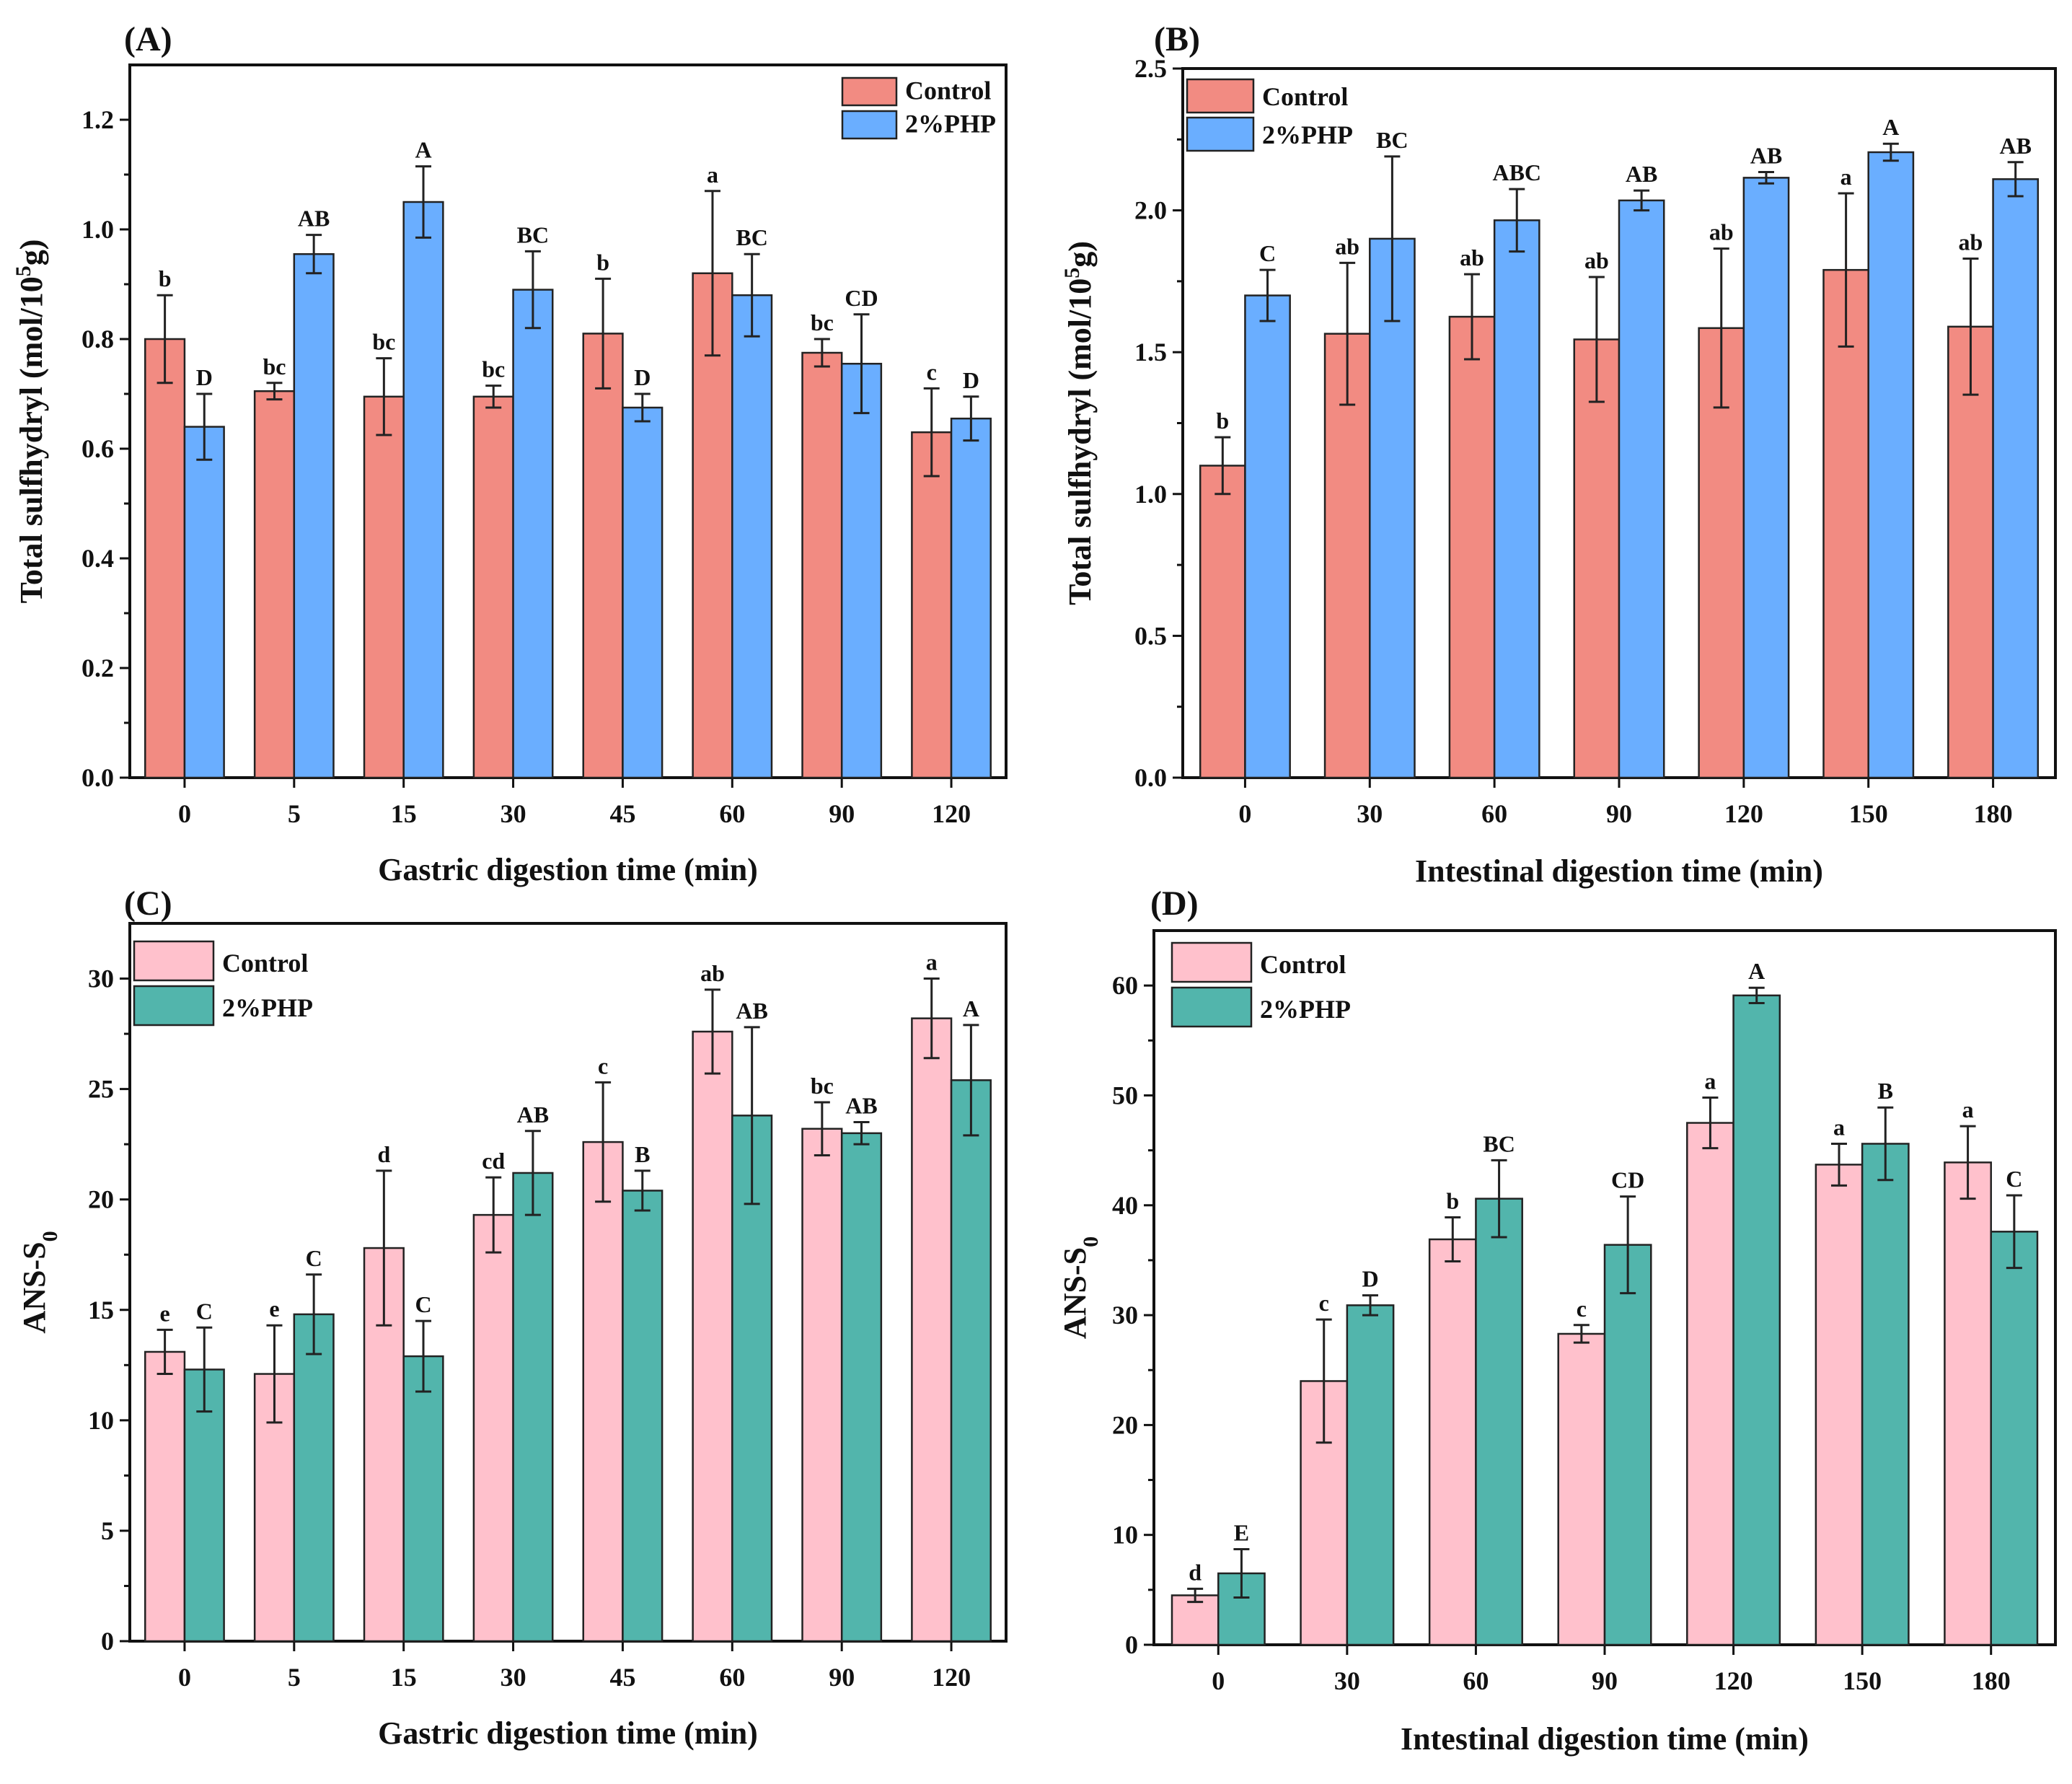 Image resolution: width=2072 pixels, height=1784 pixels. What do you see at coordinates (265, 963) in the screenshot?
I see `legend-label: Control` at bounding box center [265, 963].